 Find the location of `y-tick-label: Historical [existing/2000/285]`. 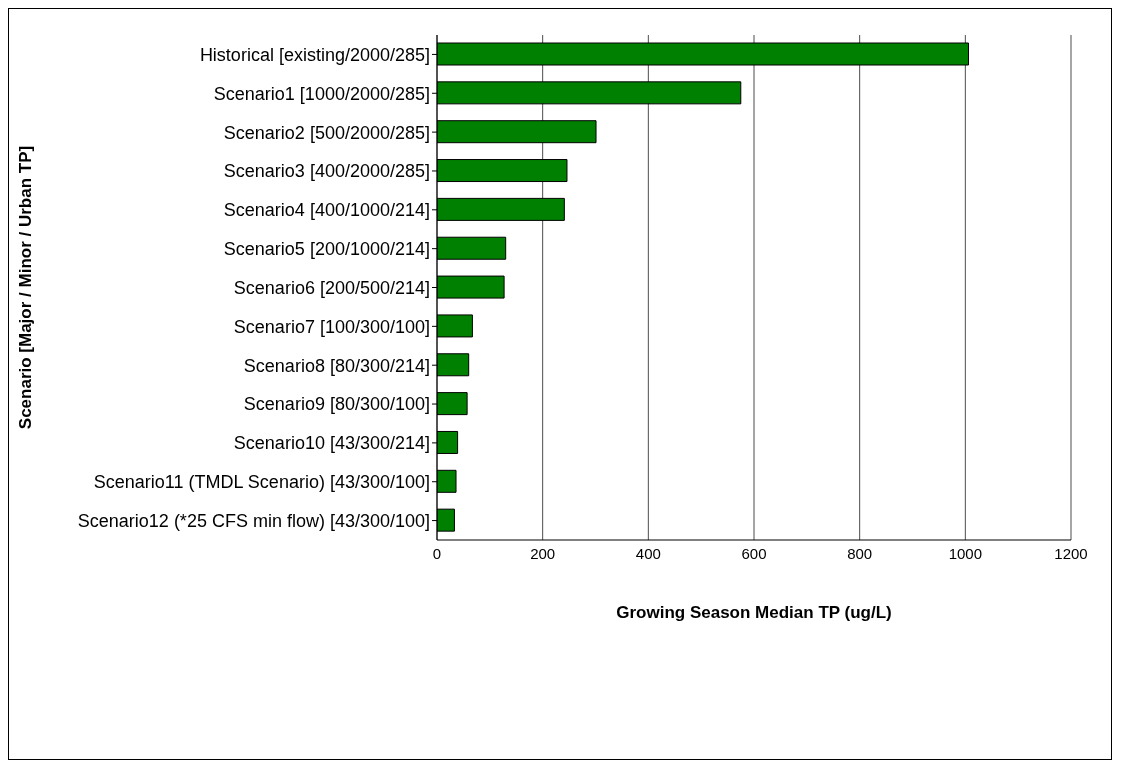

y-tick-label: Historical [existing/2000/285] is located at coordinates (314, 54).